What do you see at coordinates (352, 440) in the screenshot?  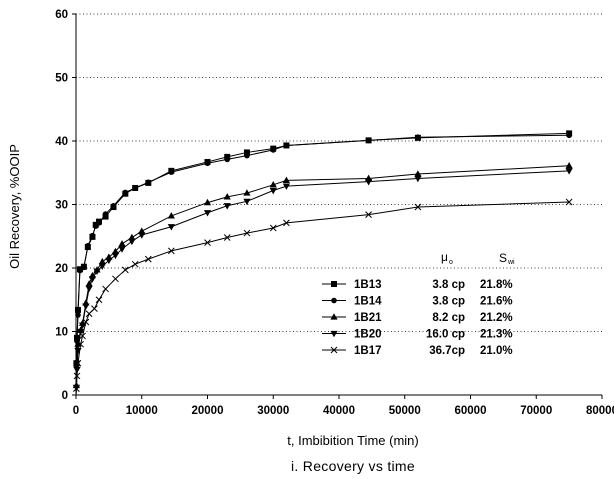 I see `x-axis-label: t, Imbibition Time (min)` at bounding box center [352, 440].